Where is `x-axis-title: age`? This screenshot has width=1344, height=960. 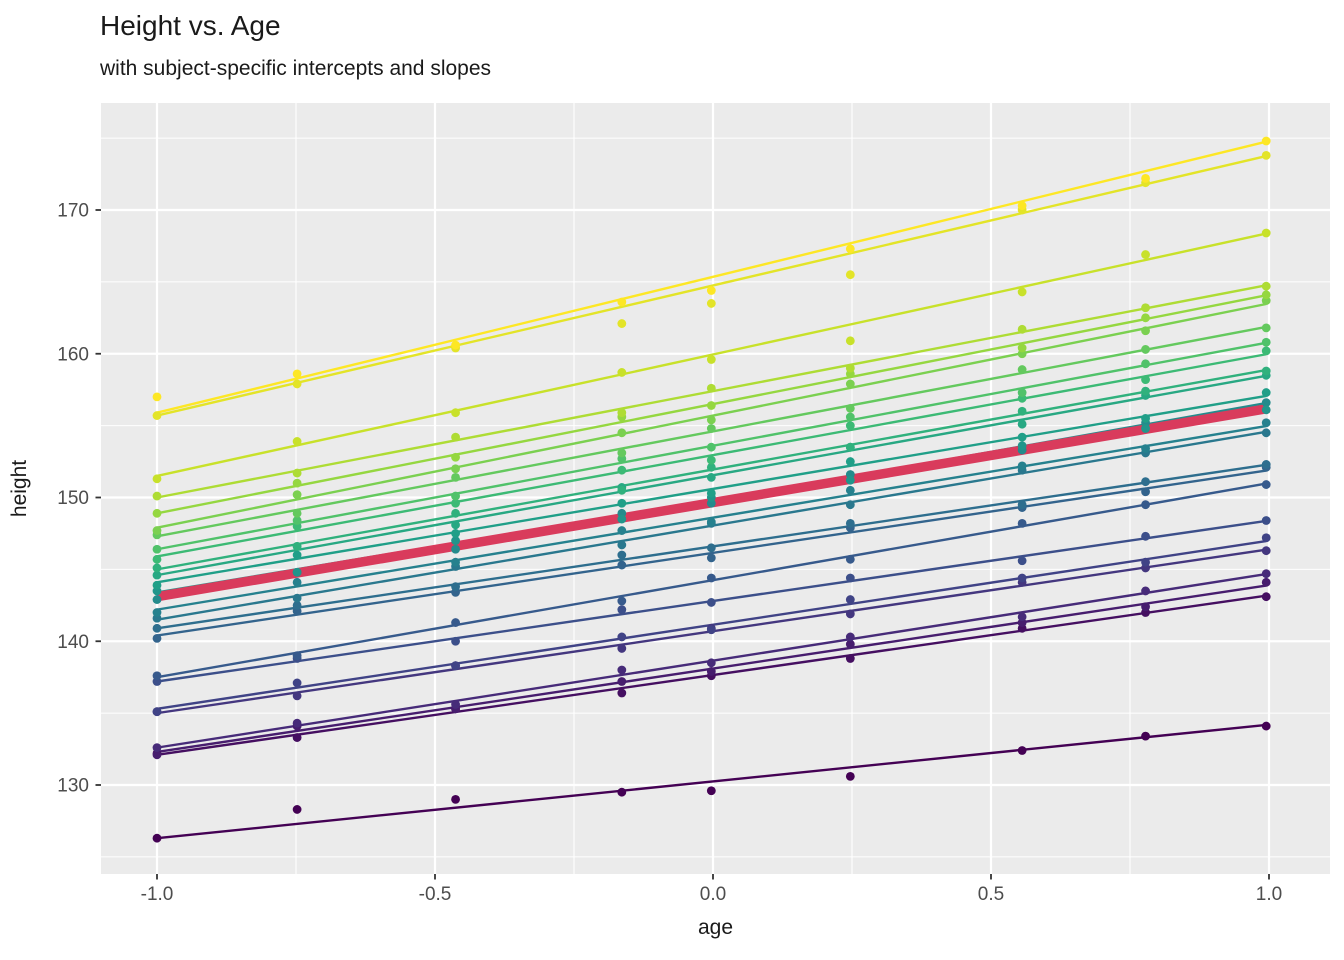
x-axis-title: age is located at coordinates (715, 927).